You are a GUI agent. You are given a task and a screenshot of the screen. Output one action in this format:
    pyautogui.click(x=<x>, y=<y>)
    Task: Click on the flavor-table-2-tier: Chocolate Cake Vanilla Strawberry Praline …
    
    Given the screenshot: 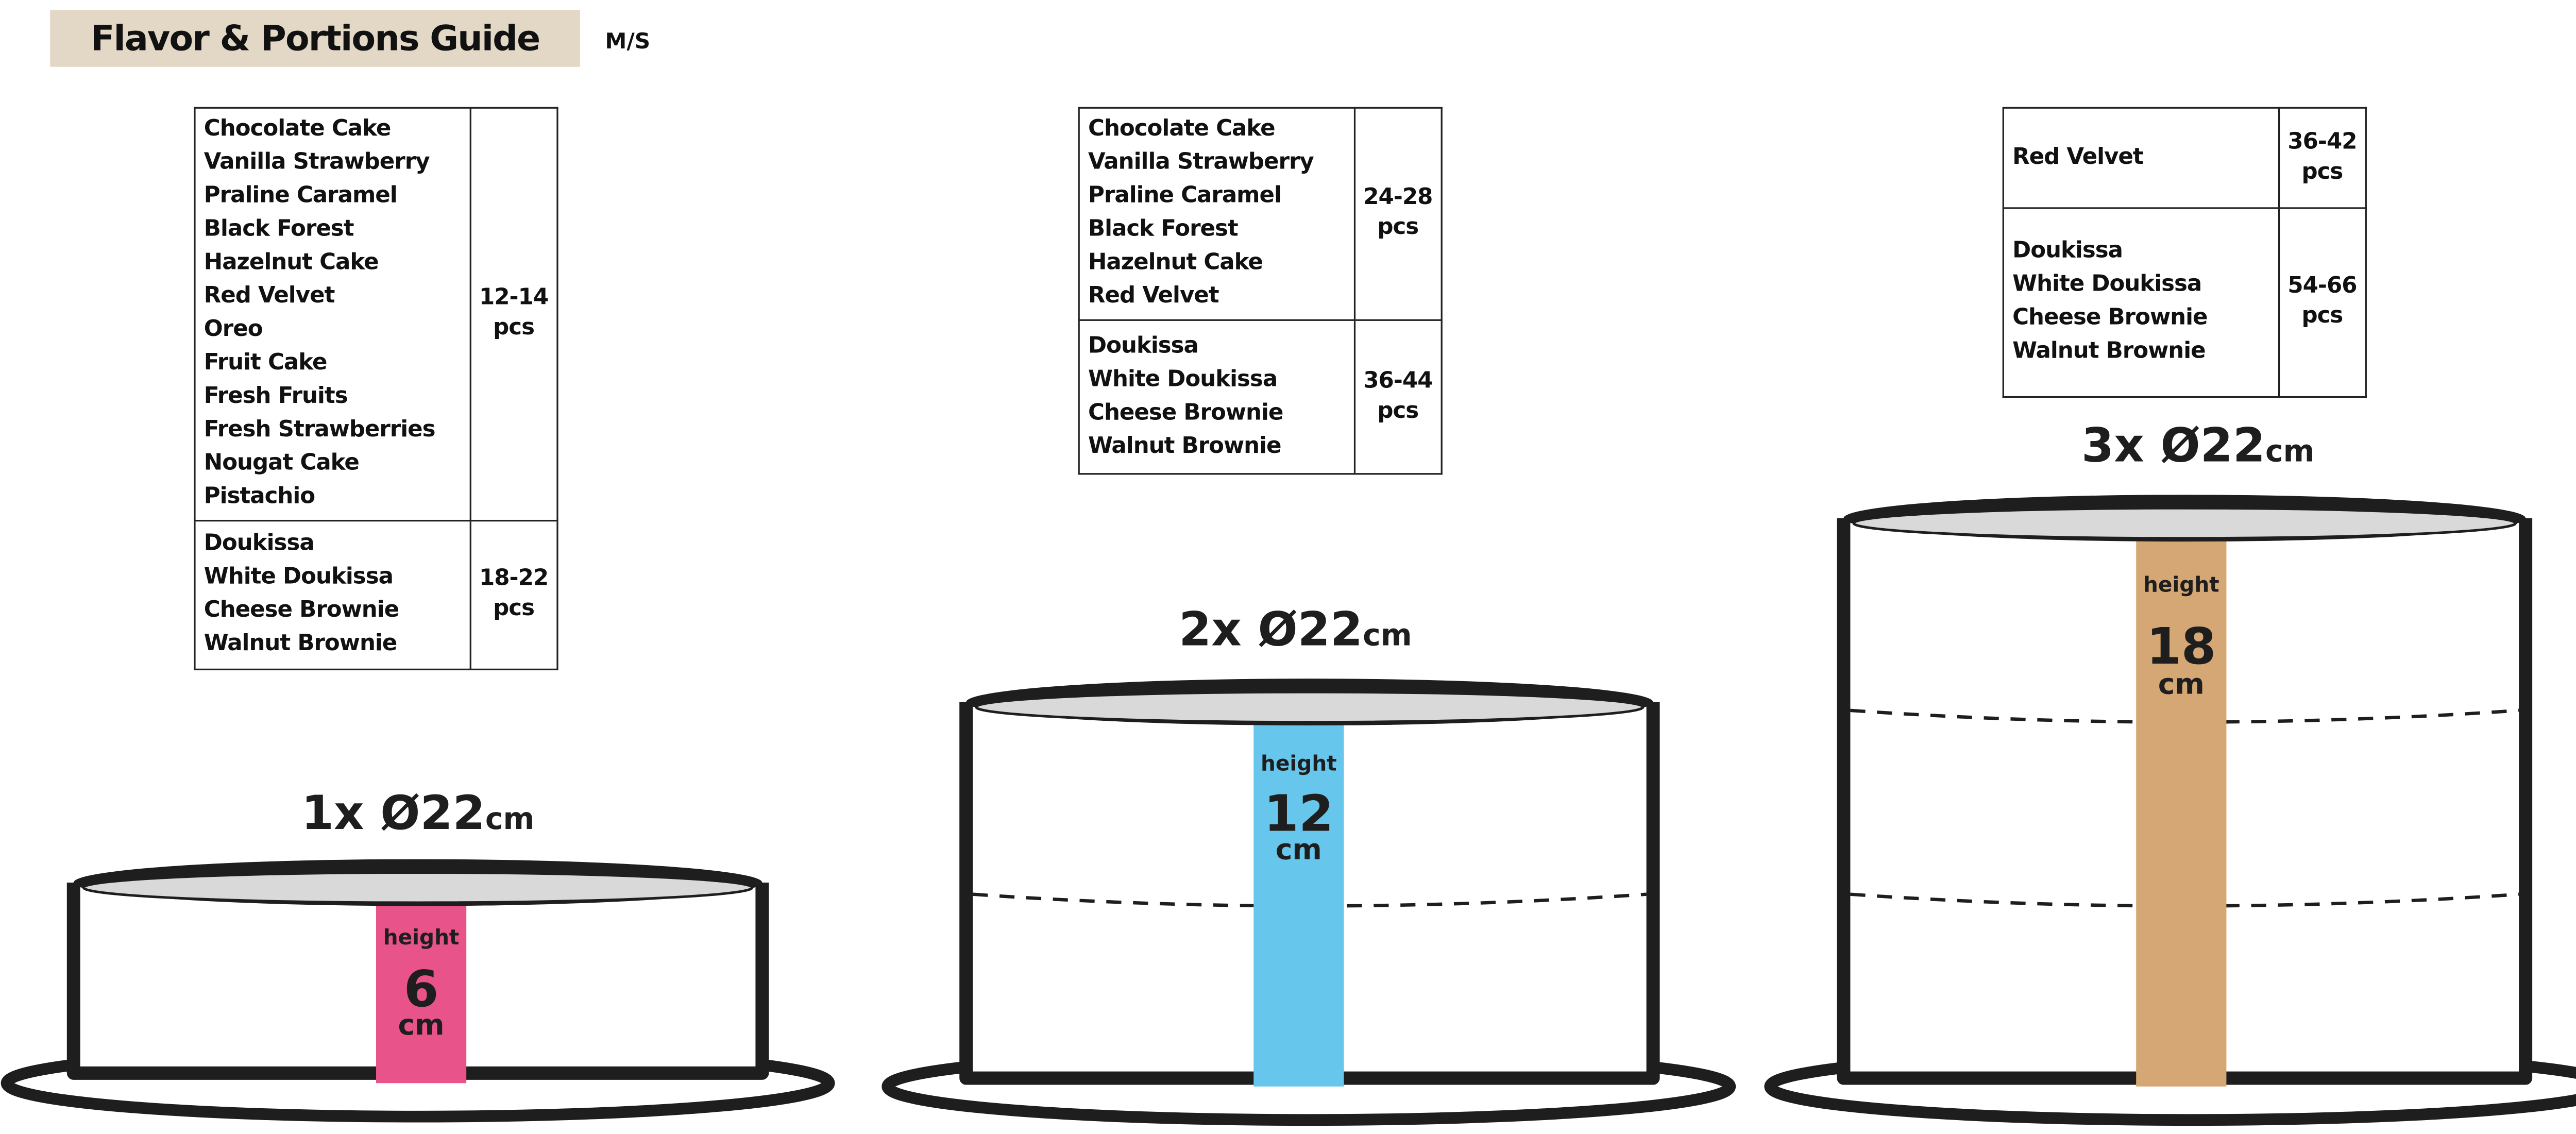 What is the action you would take?
    pyautogui.click(x=1261, y=291)
    